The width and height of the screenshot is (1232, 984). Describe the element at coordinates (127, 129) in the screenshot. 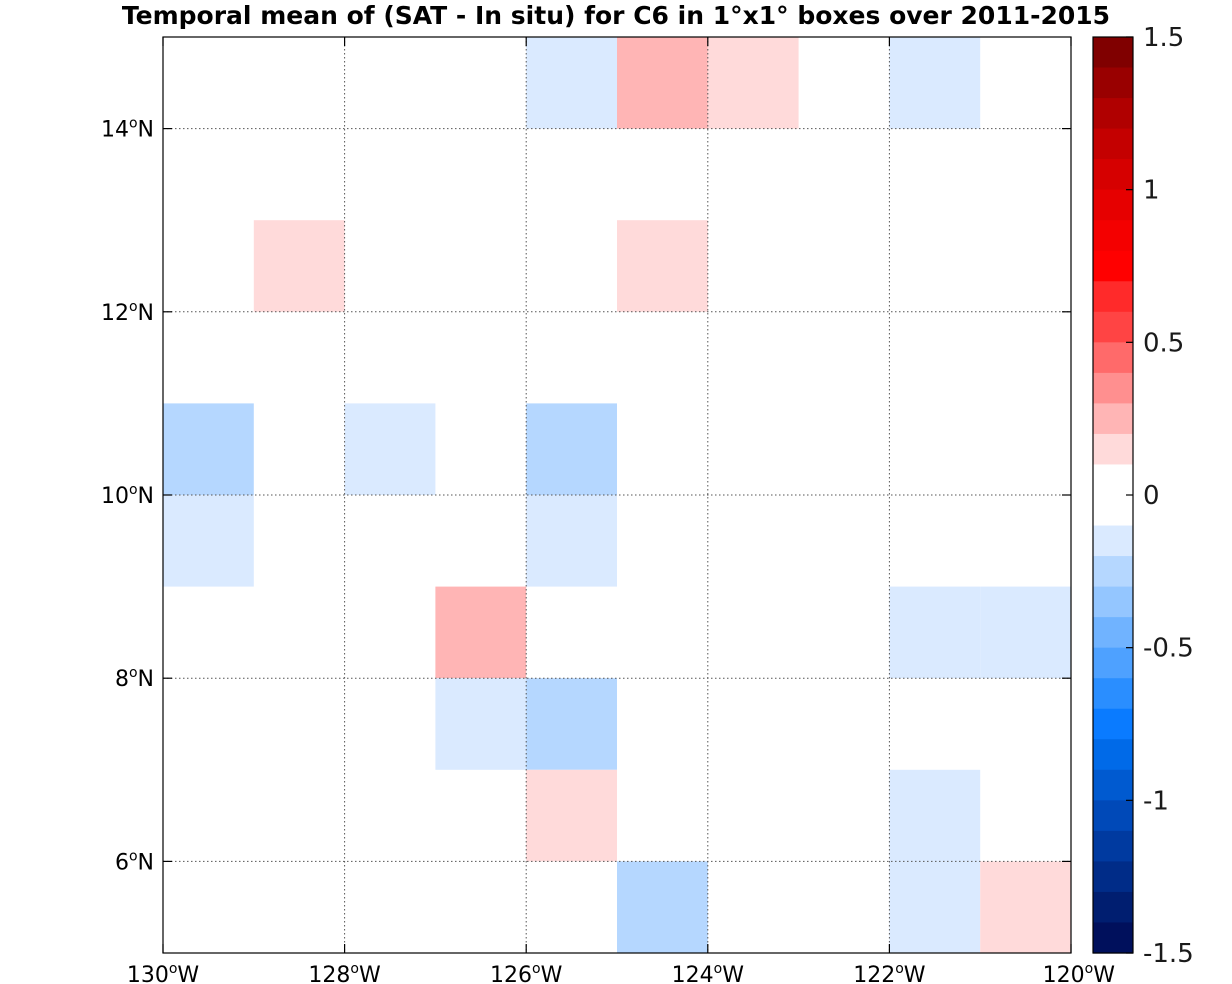

I see `y-tick-label-4: 14oN` at that location.